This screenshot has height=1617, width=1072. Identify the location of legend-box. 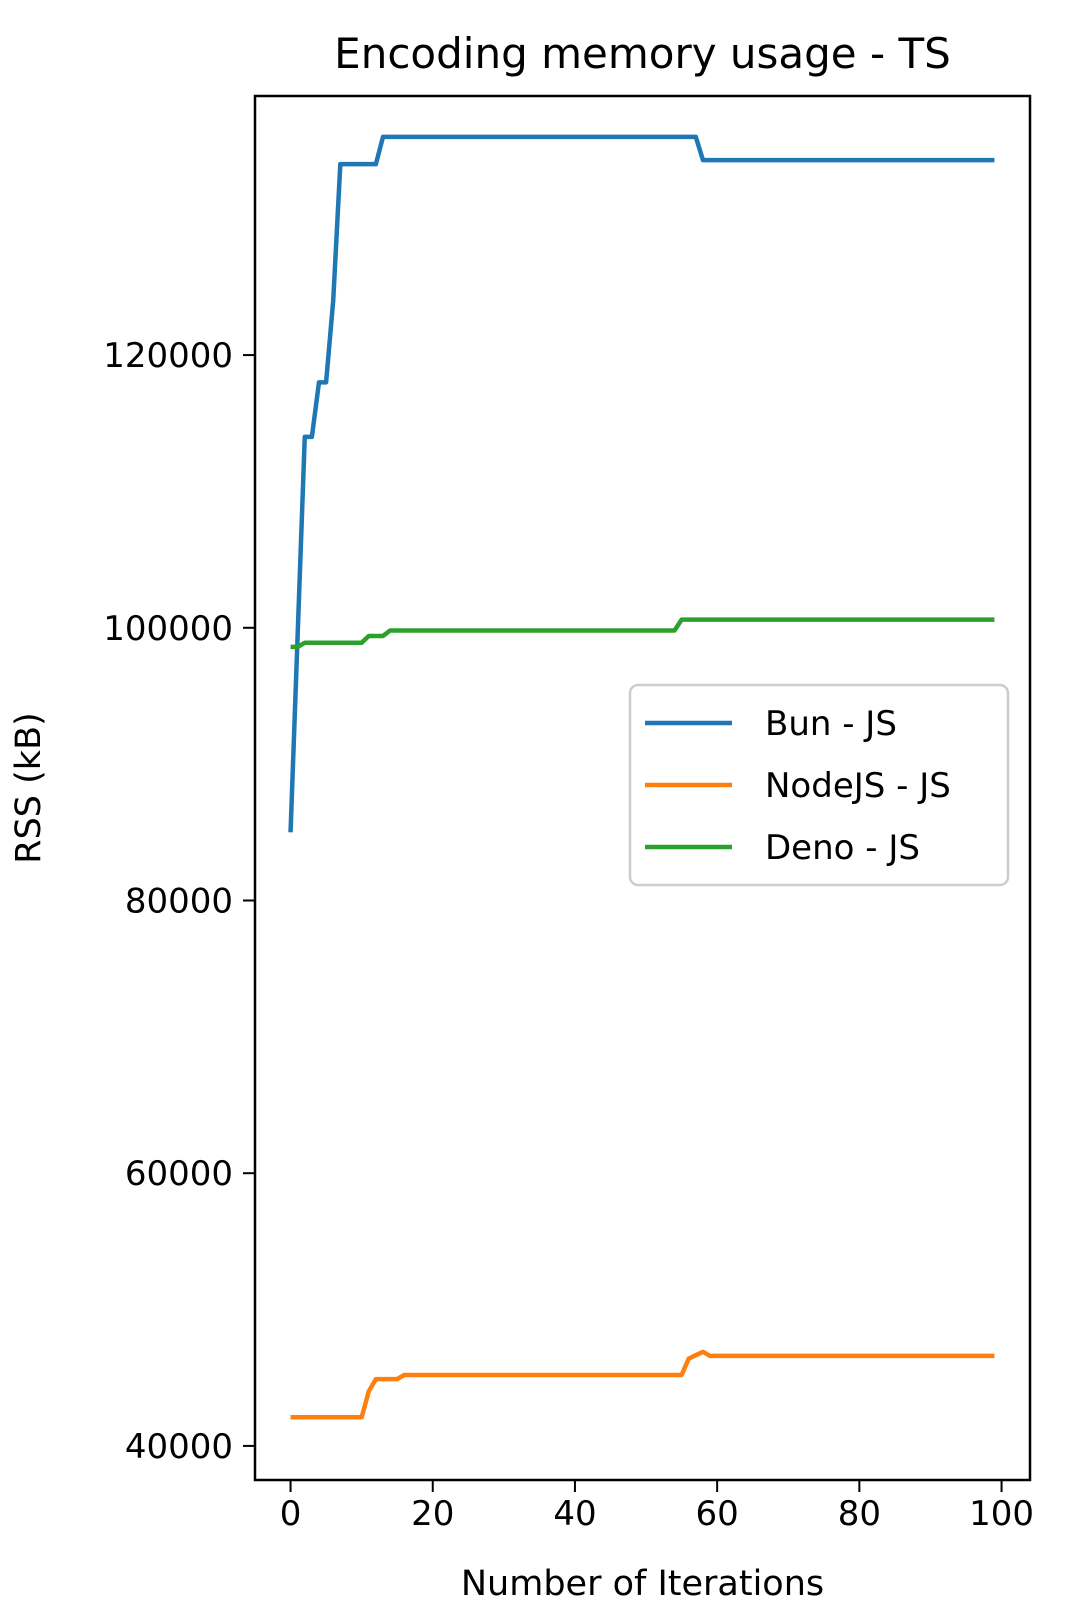
(819, 785).